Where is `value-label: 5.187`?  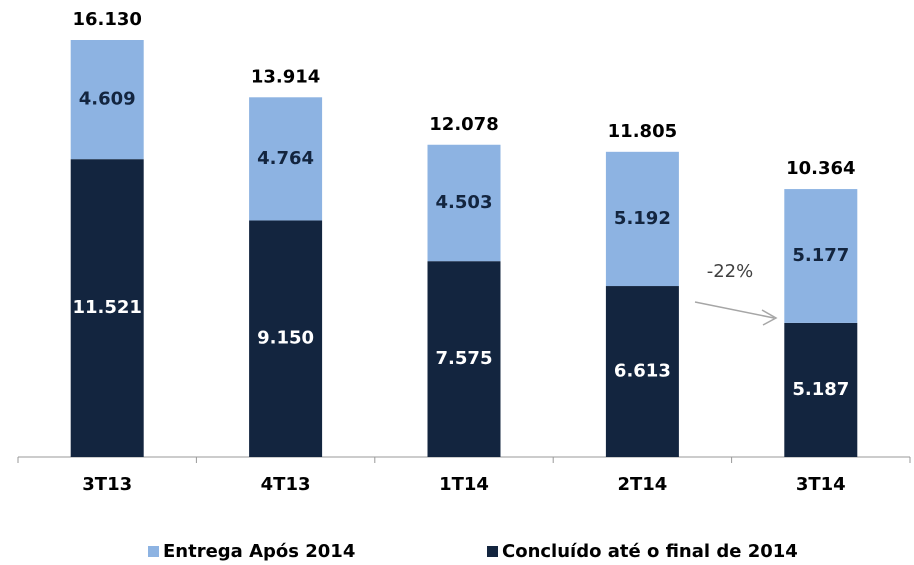 value-label: 5.187 is located at coordinates (820, 389).